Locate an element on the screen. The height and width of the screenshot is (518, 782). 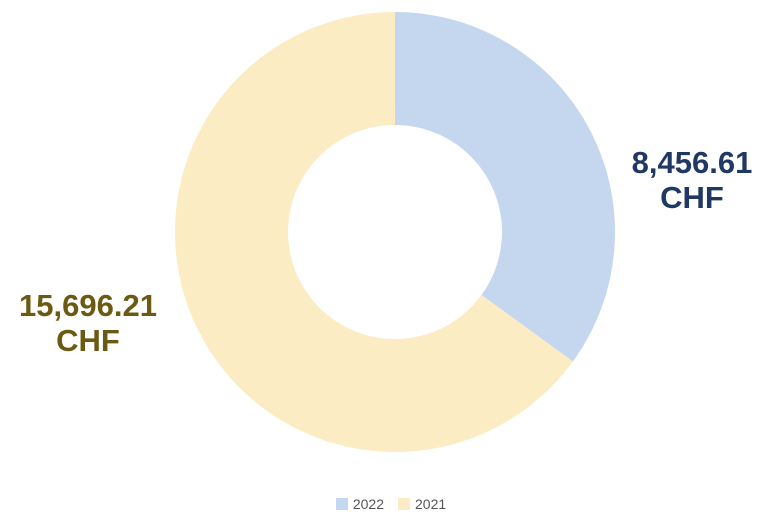
value-label: 15,696.21 CHF is located at coordinates (88, 323).